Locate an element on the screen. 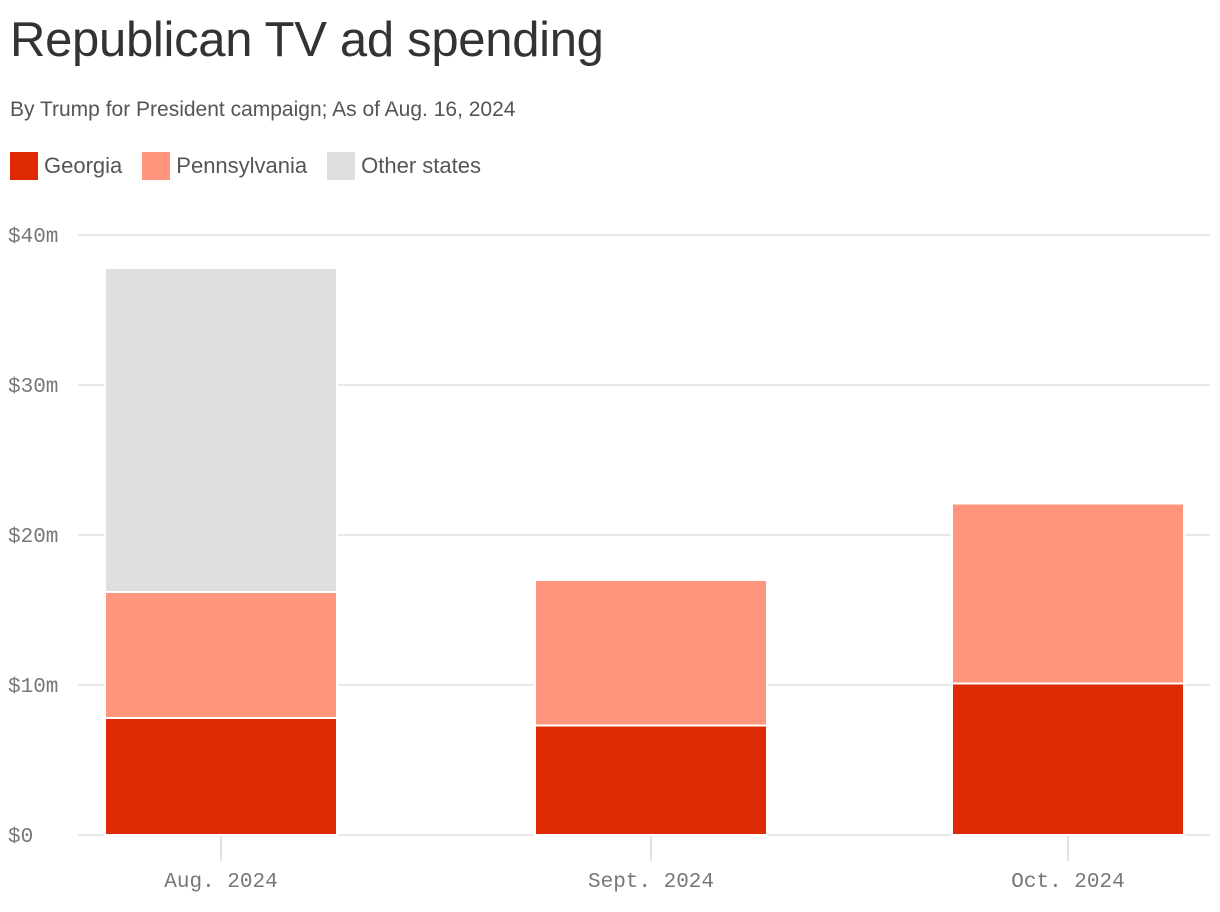  x-tick-label: Oct. 2024 is located at coordinates (1067, 882).